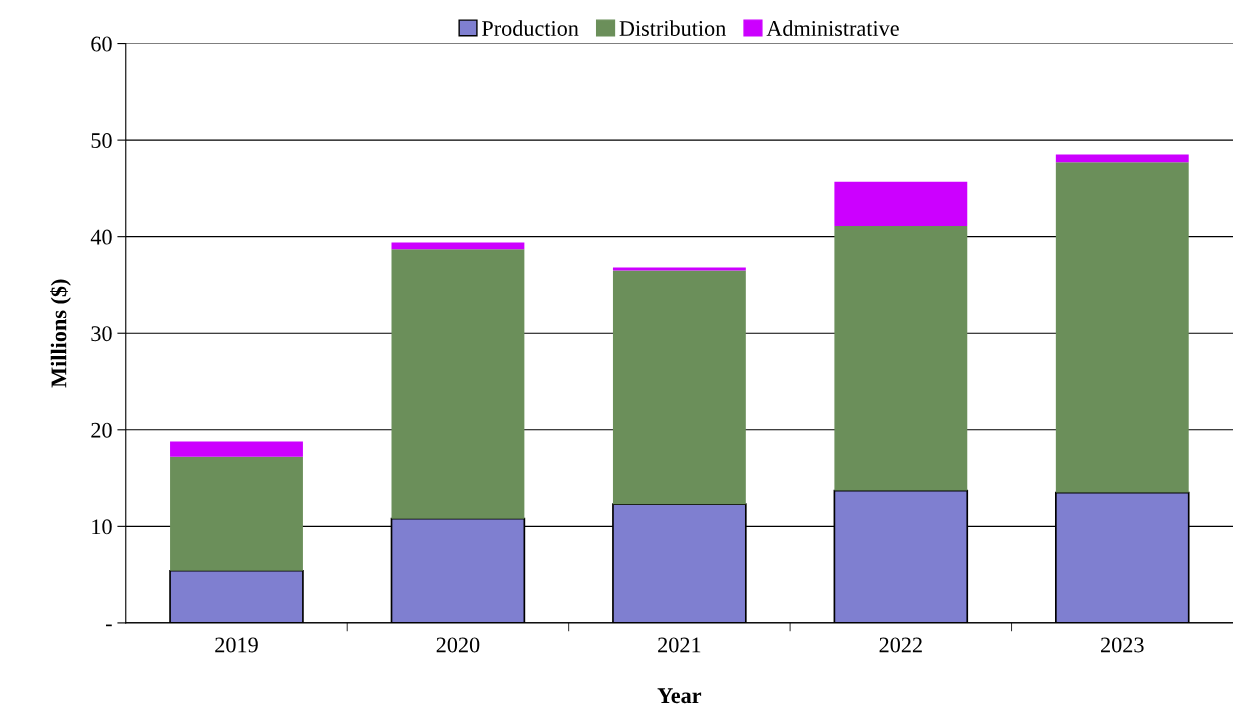 This screenshot has width=1233, height=726. What do you see at coordinates (101, 430) in the screenshot?
I see `y-tick-label: 20` at bounding box center [101, 430].